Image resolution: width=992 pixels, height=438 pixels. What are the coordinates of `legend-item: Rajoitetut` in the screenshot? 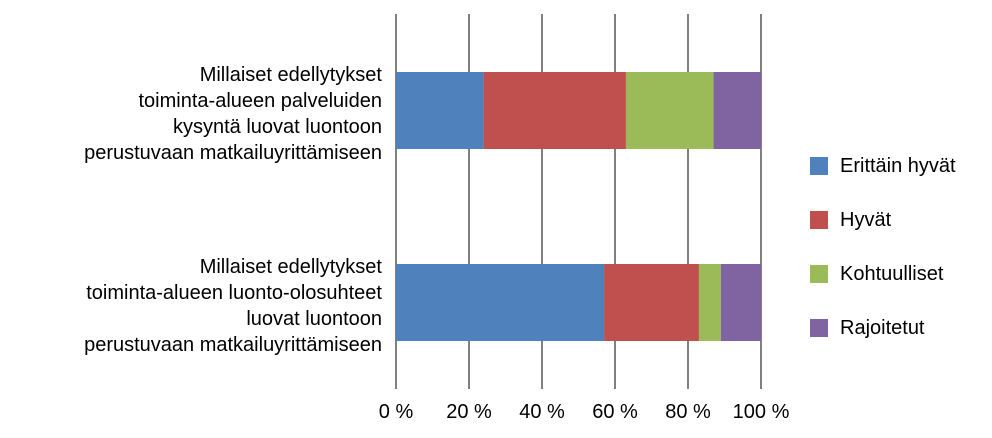 It's located at (883, 328).